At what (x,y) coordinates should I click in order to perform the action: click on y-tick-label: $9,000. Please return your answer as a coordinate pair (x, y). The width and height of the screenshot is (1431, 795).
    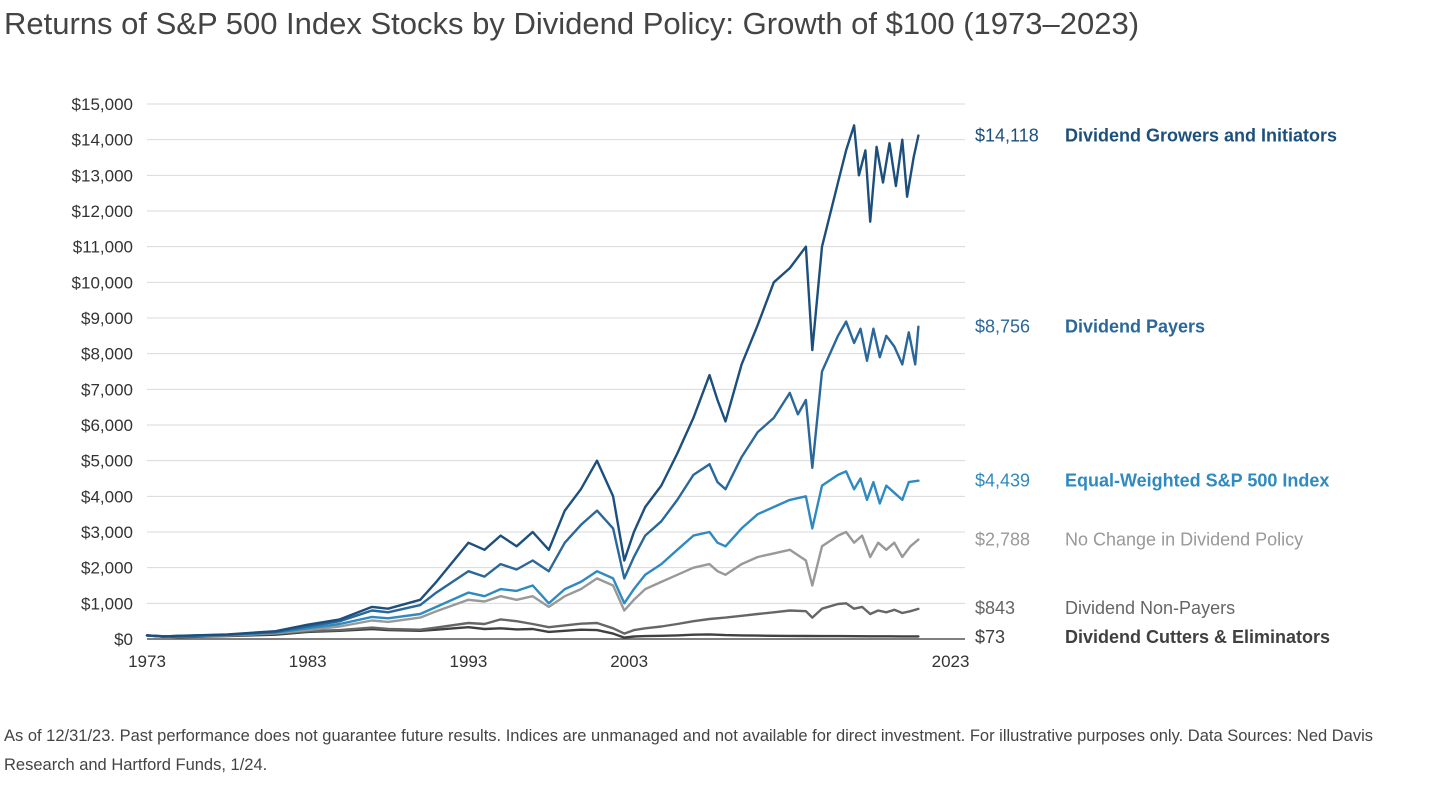
    Looking at the image, I should click on (107, 318).